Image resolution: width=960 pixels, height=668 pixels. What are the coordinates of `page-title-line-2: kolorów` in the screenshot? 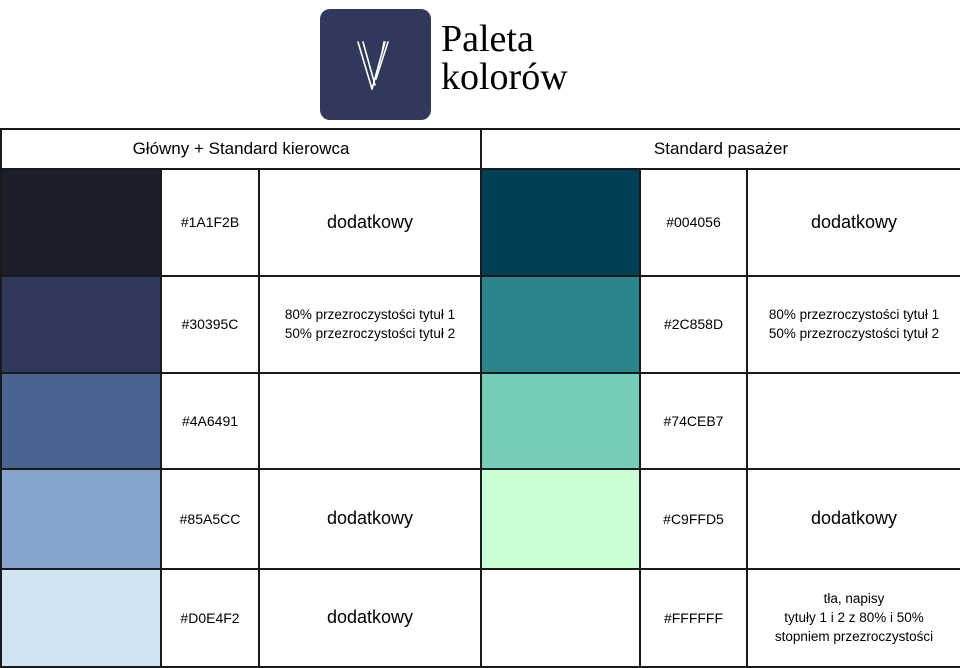 It's located at (504, 77).